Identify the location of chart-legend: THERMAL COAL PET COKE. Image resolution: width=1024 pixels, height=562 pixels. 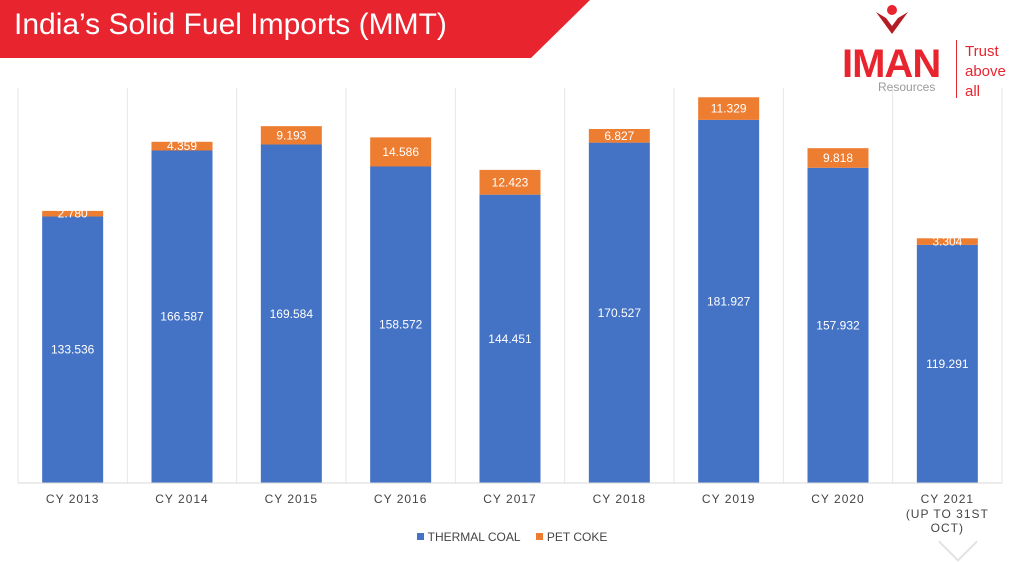
(512, 537).